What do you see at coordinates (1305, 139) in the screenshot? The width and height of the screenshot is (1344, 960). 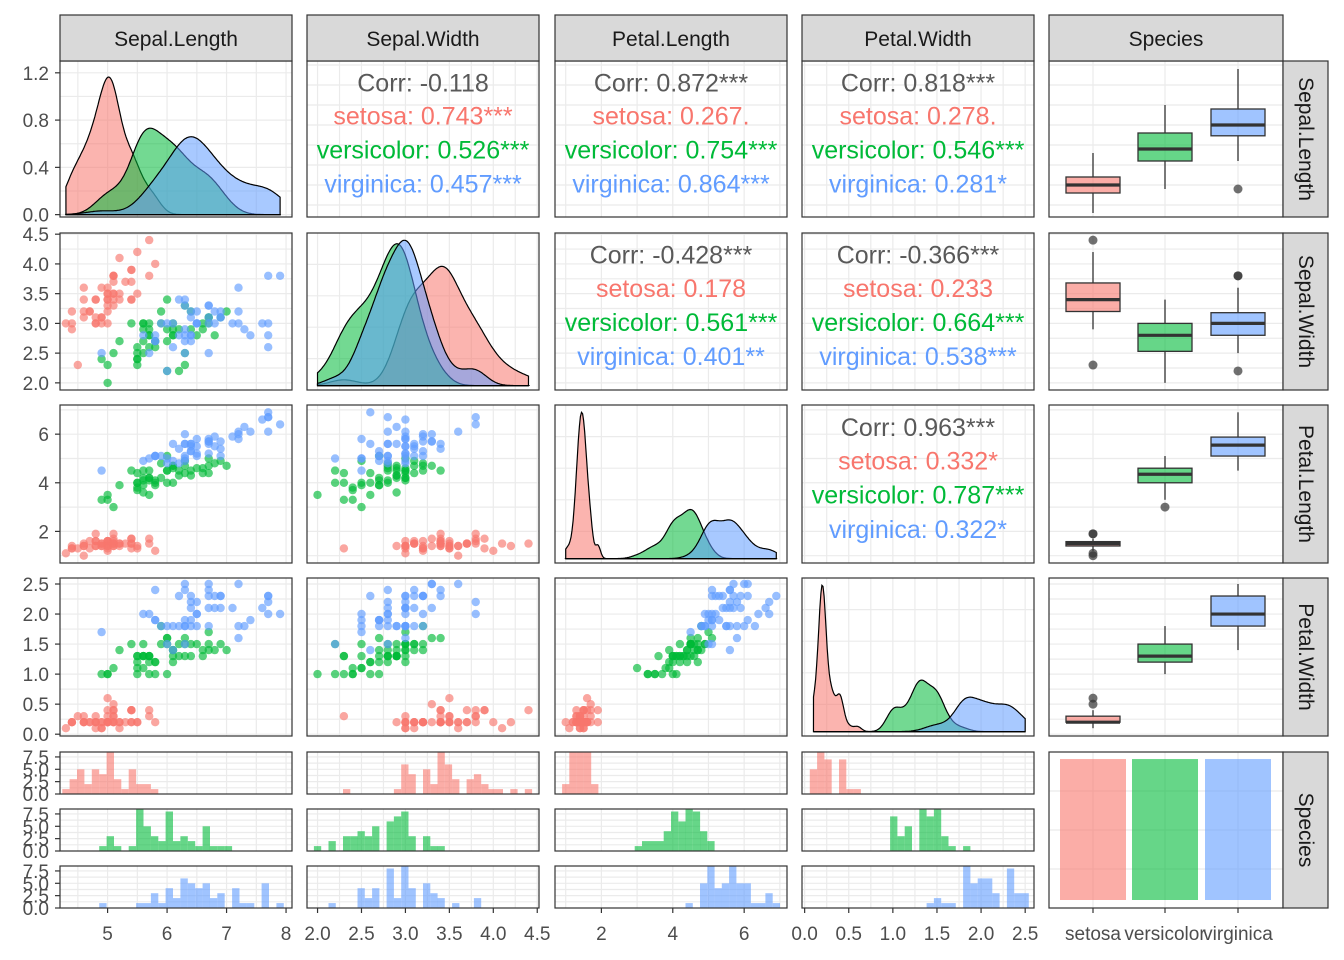 I see `strip-right-label-0: Sepal.Length` at bounding box center [1305, 139].